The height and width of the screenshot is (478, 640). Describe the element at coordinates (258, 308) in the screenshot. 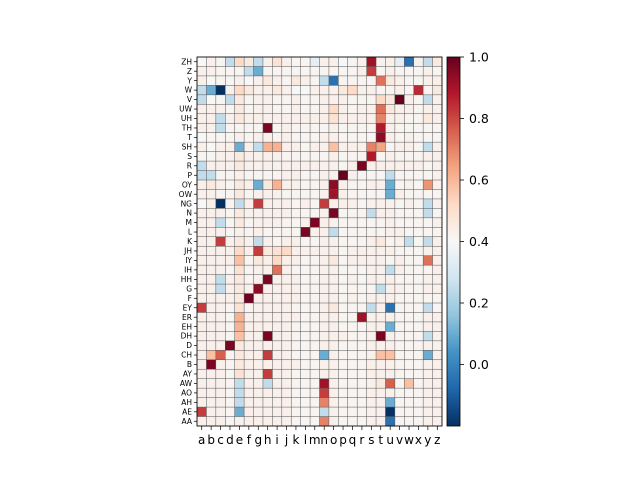

I see `heatmap-cell-EY-g` at that location.